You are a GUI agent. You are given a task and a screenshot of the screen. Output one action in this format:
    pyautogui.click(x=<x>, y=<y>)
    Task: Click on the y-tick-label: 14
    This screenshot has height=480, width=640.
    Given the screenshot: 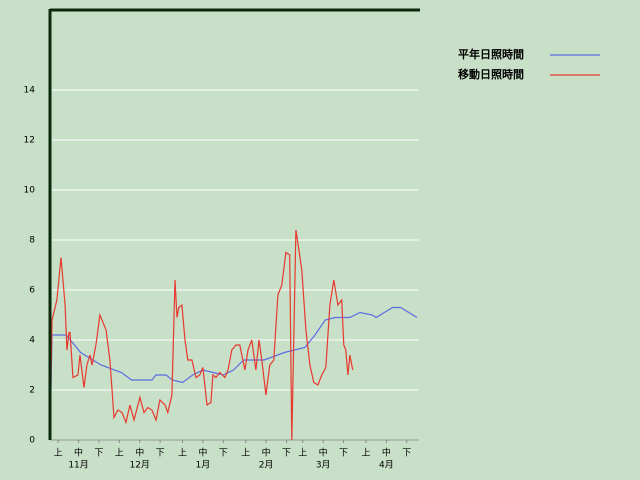 What is the action you would take?
    pyautogui.click(x=30, y=91)
    